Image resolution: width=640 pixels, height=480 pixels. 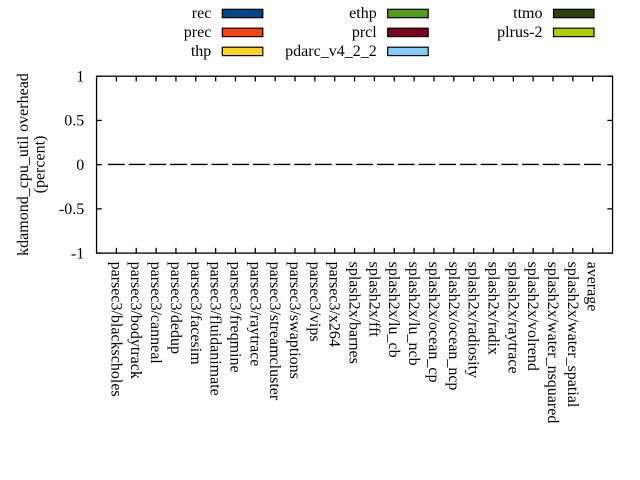 What do you see at coordinates (364, 32) in the screenshot?
I see `svg-text: prcl` at bounding box center [364, 32].